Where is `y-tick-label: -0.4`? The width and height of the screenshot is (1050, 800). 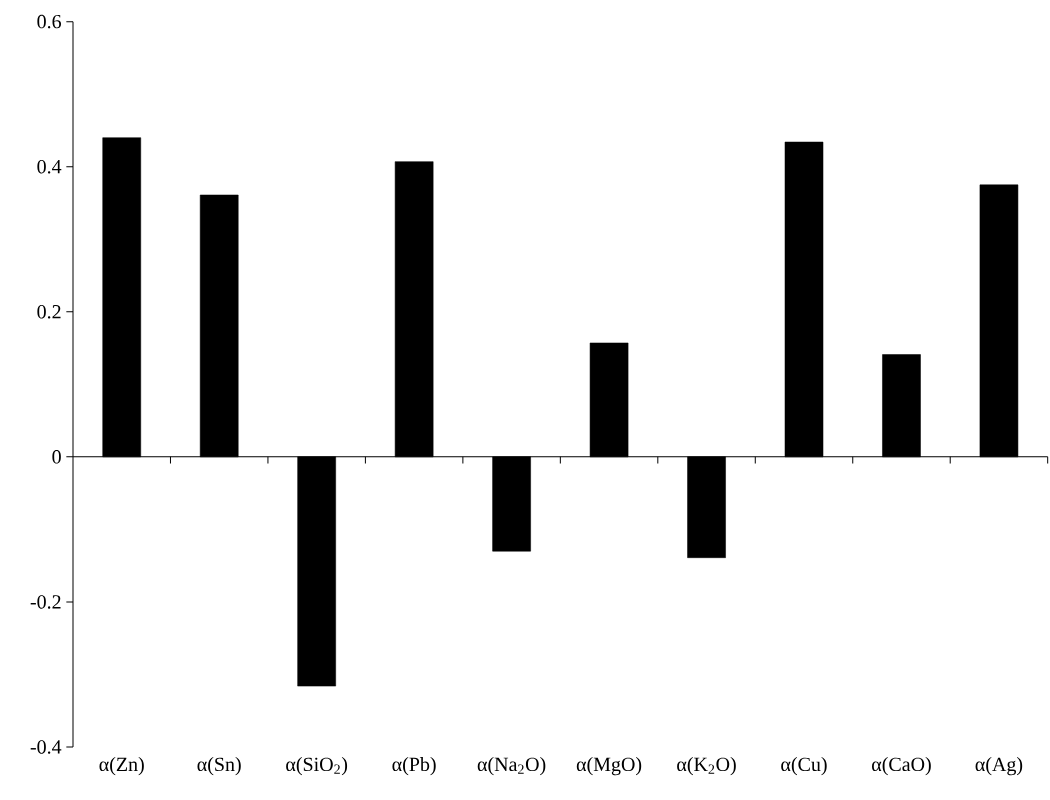
y-tick-label: -0.4 is located at coordinates (46, 747).